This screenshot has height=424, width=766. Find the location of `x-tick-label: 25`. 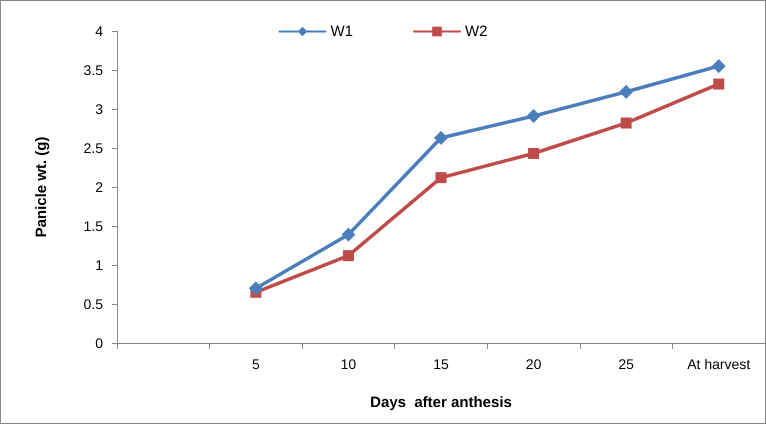

x-tick-label: 25 is located at coordinates (626, 364).